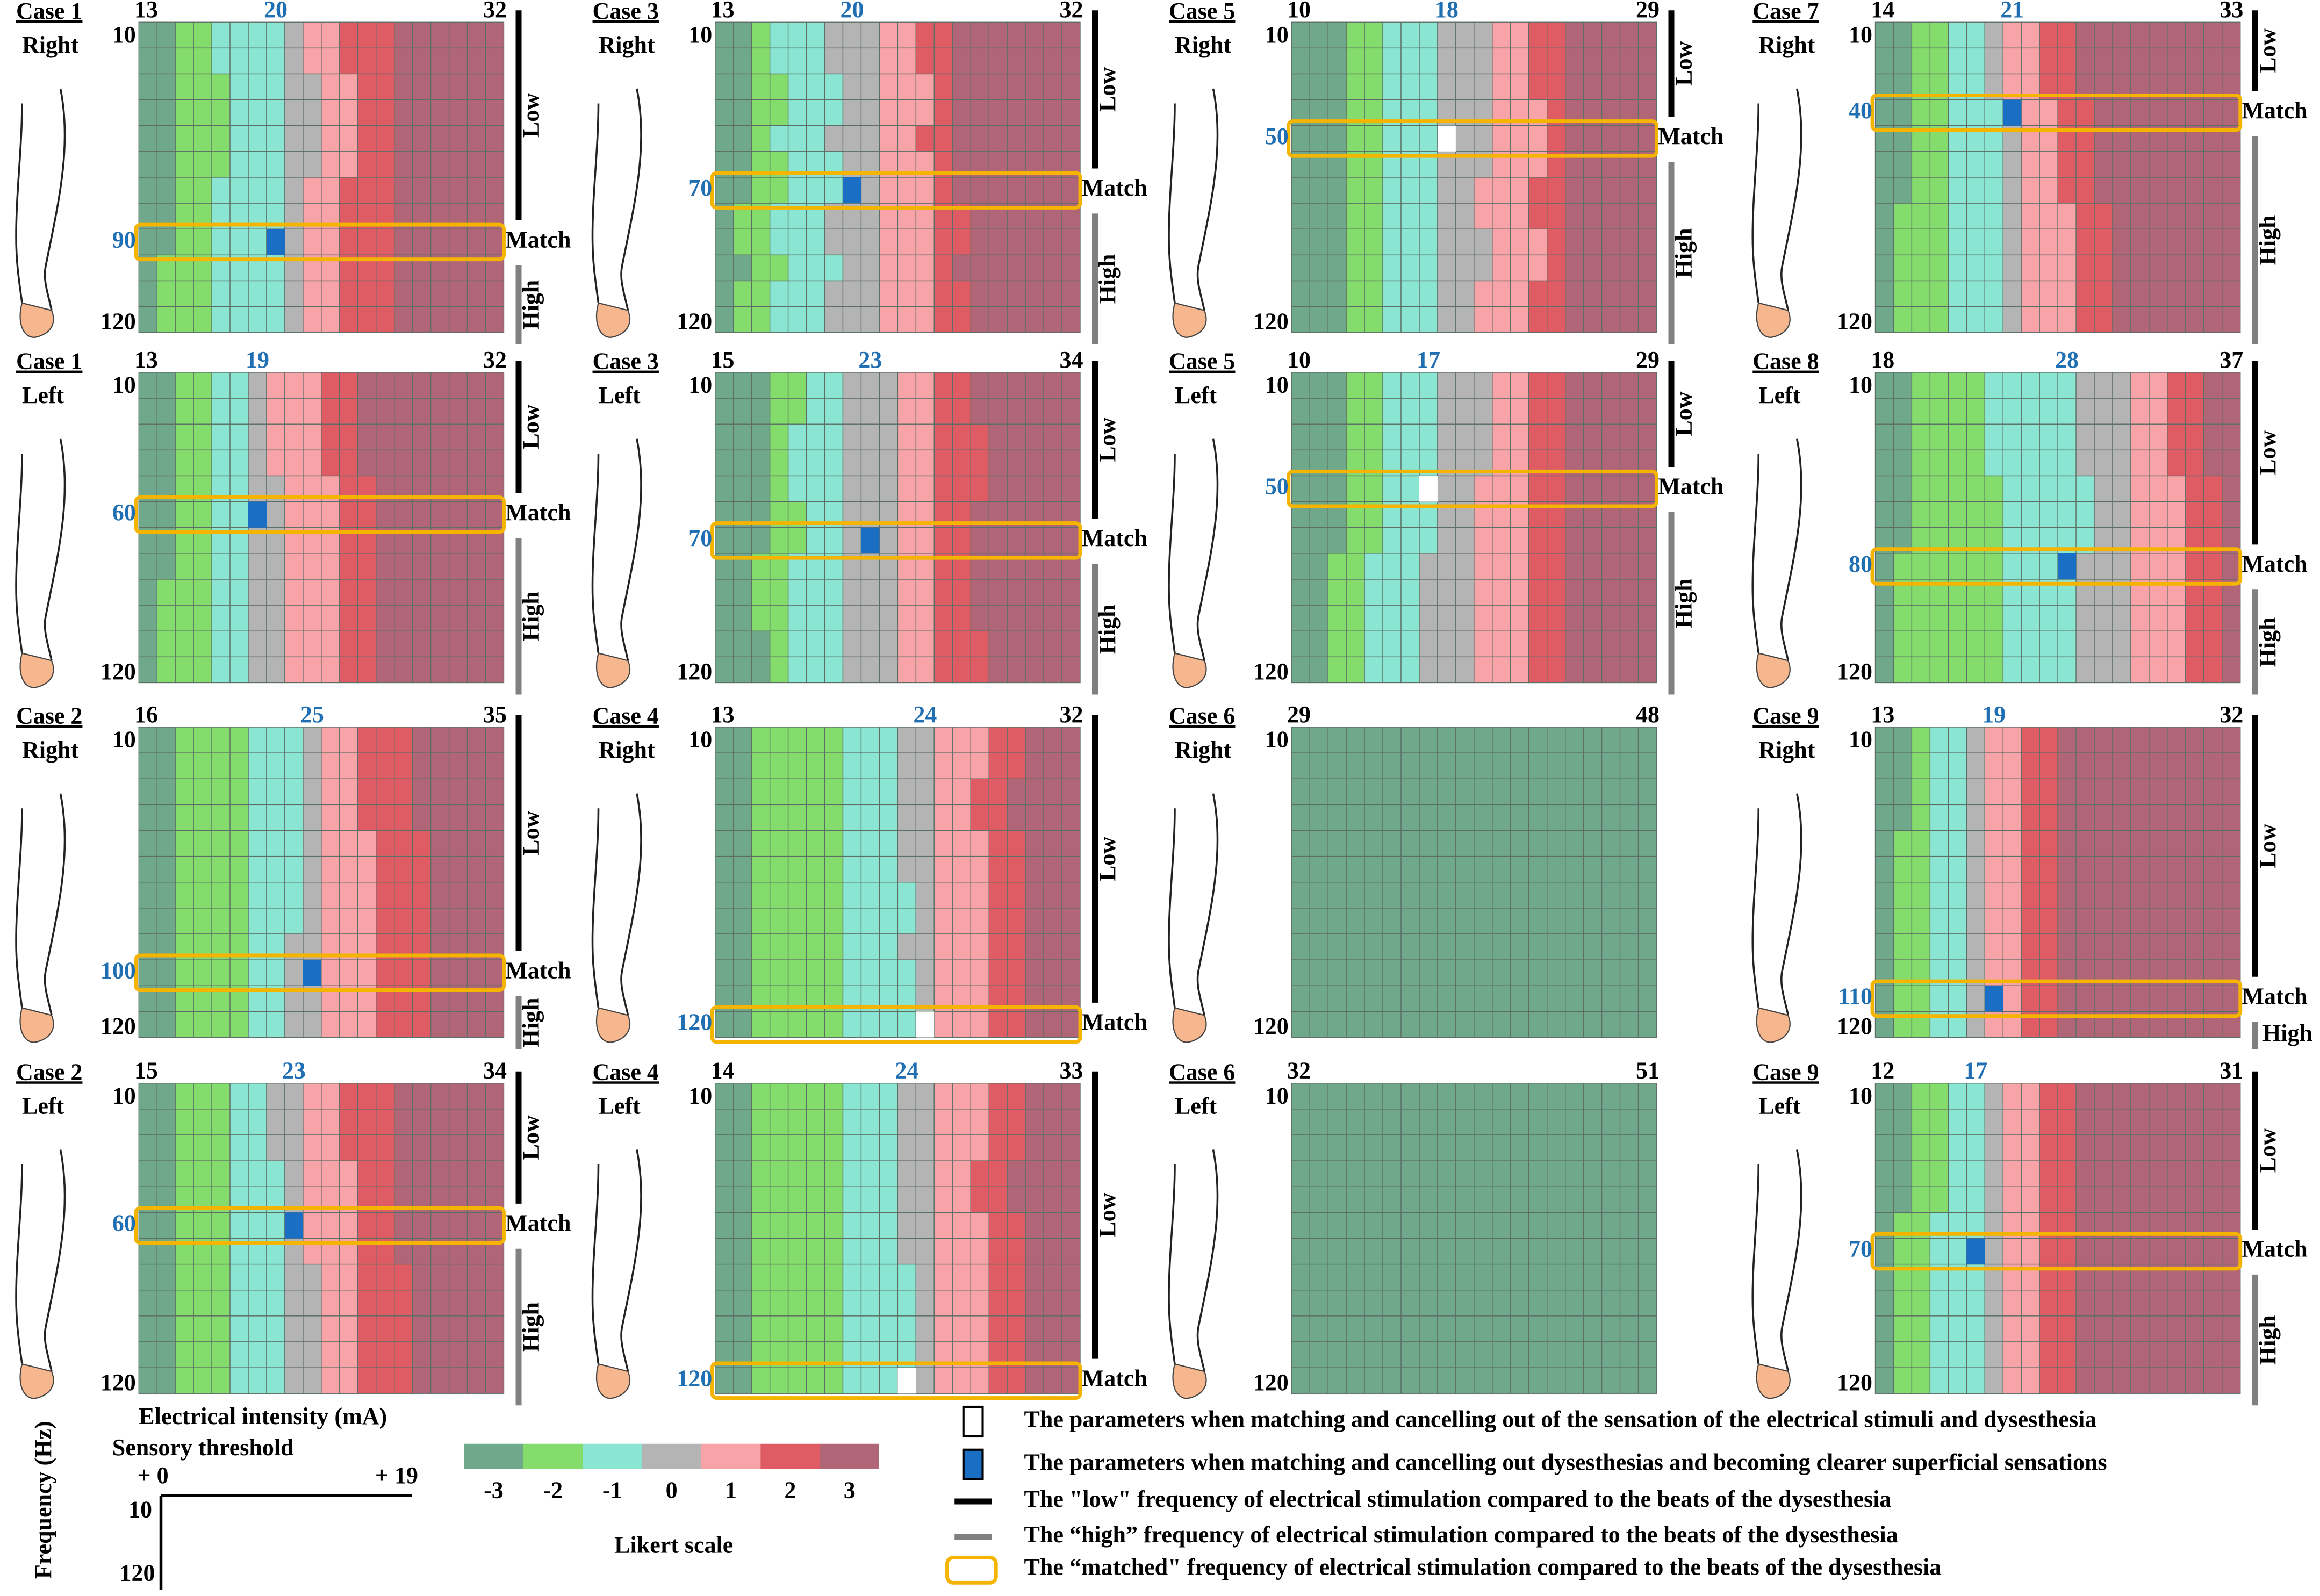 The height and width of the screenshot is (1596, 2320). Describe the element at coordinates (694, 1378) in the screenshot. I see `match-freq-label: 120` at that location.